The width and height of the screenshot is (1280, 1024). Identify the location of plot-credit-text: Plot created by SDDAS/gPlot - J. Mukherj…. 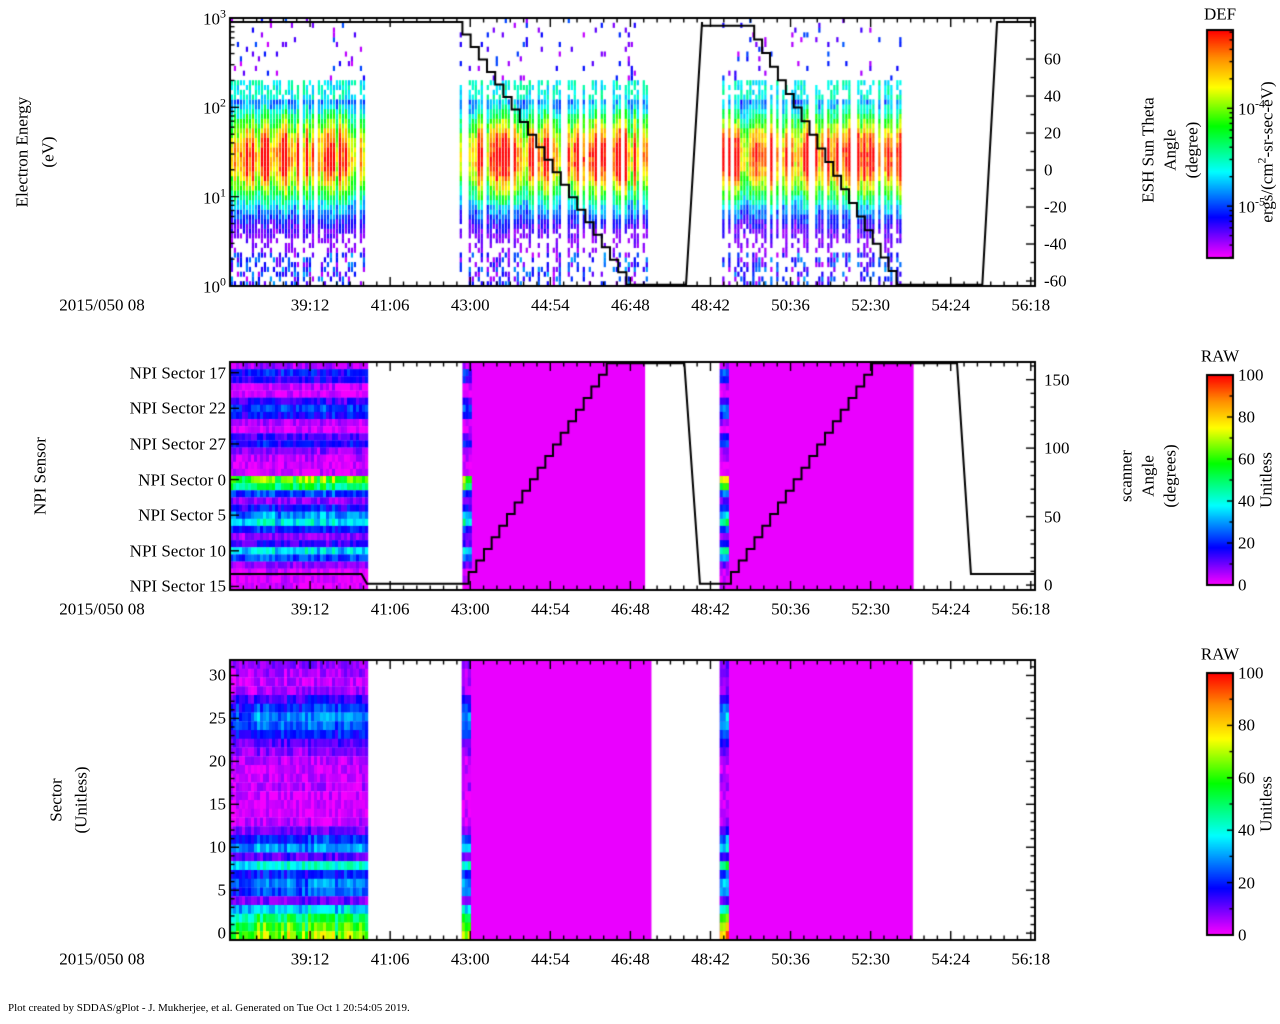
(209, 1008).